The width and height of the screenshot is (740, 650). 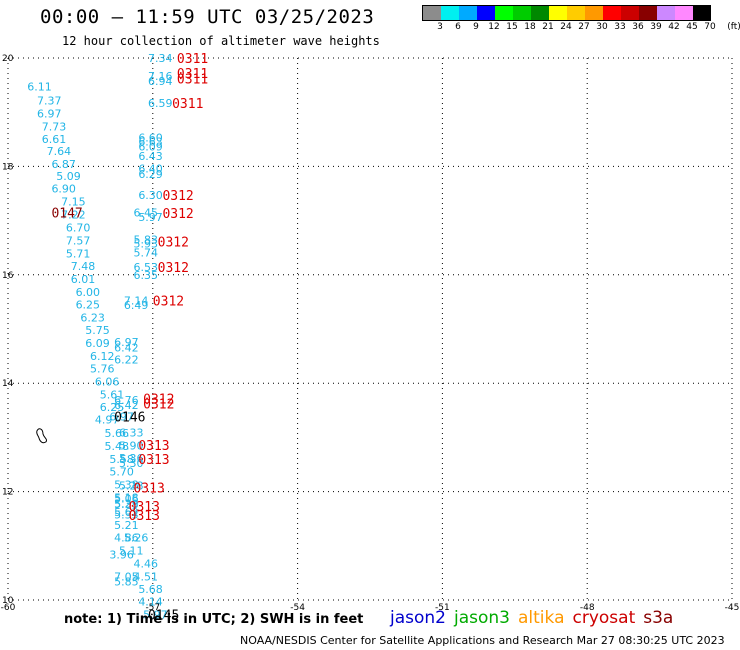 What do you see at coordinates (587, 608) in the screenshot?
I see `x-tick-label: -48` at bounding box center [587, 608].